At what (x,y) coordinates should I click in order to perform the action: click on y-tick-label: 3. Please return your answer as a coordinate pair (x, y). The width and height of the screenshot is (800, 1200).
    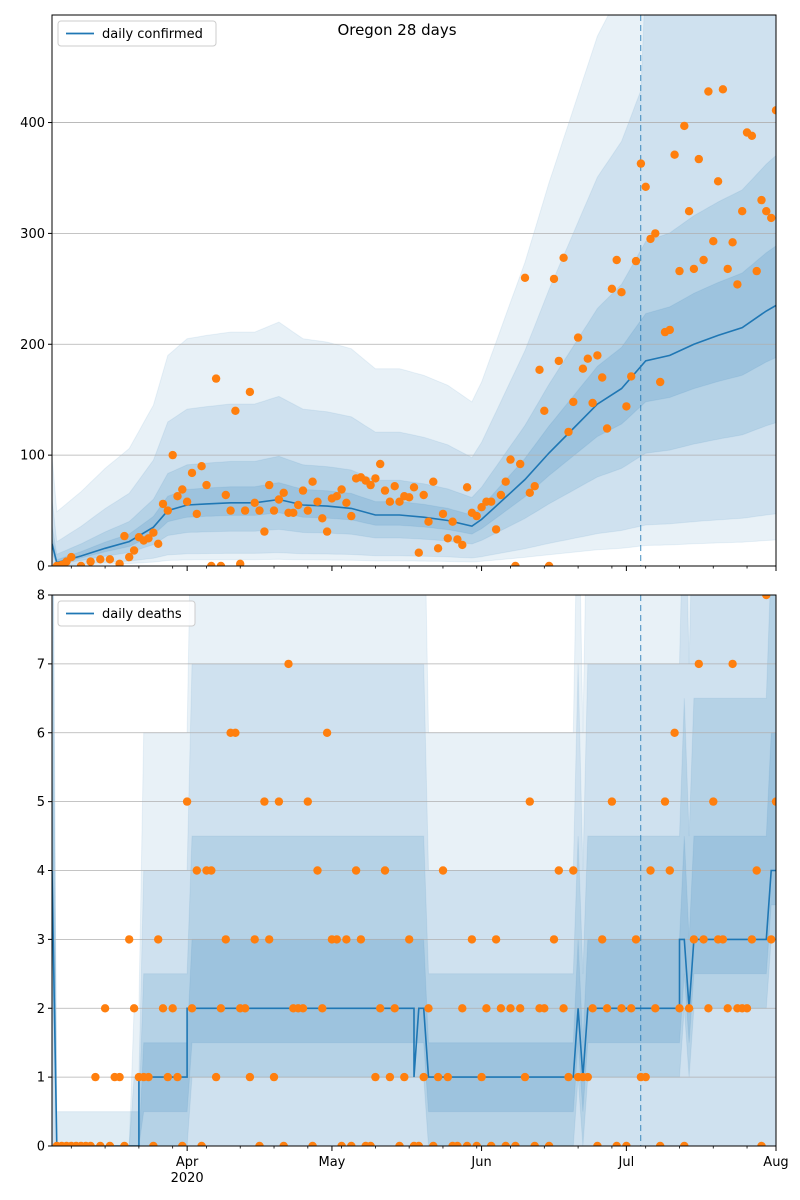
    Looking at the image, I should click on (41, 940).